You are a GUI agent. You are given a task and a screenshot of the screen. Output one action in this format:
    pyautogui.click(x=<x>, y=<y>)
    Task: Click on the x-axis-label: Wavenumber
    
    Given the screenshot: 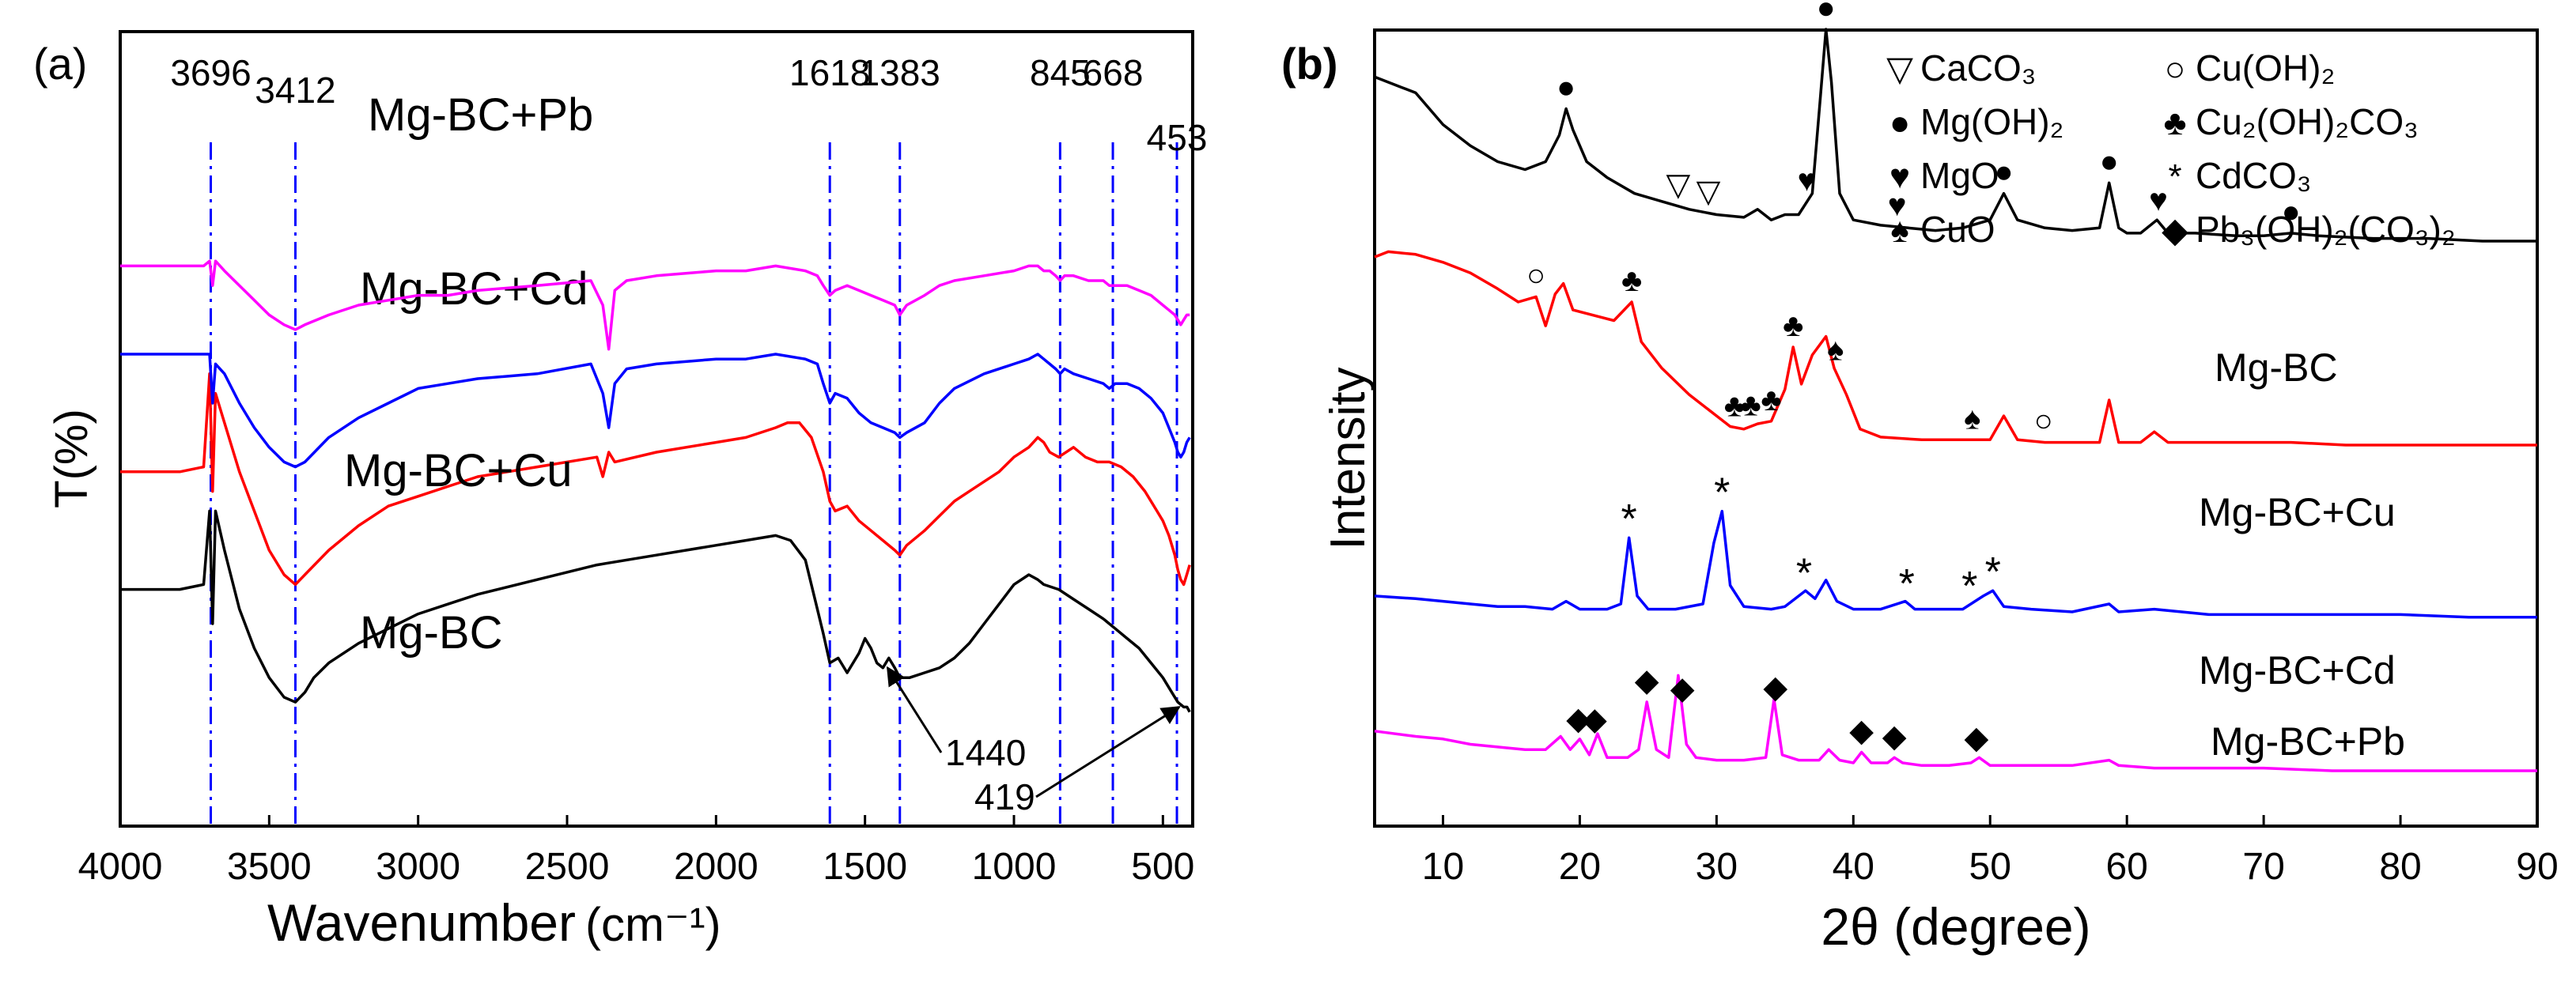 What is the action you would take?
    pyautogui.click(x=422, y=922)
    